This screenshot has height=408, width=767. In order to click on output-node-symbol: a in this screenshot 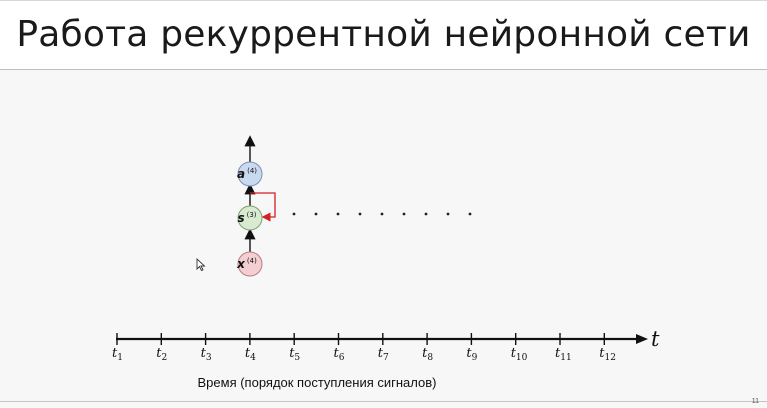, I will do `click(241, 174)`.